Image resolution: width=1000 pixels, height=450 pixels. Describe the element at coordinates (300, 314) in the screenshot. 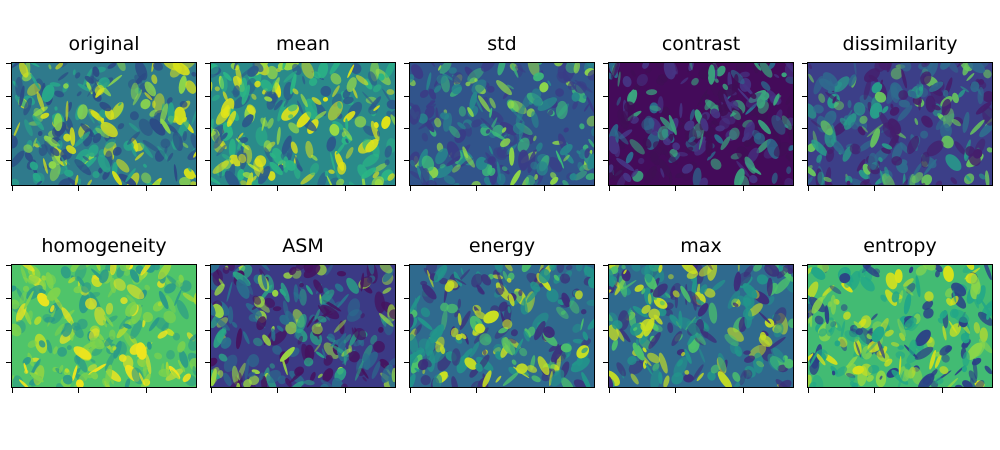

I see `panel-asm: ASM` at that location.